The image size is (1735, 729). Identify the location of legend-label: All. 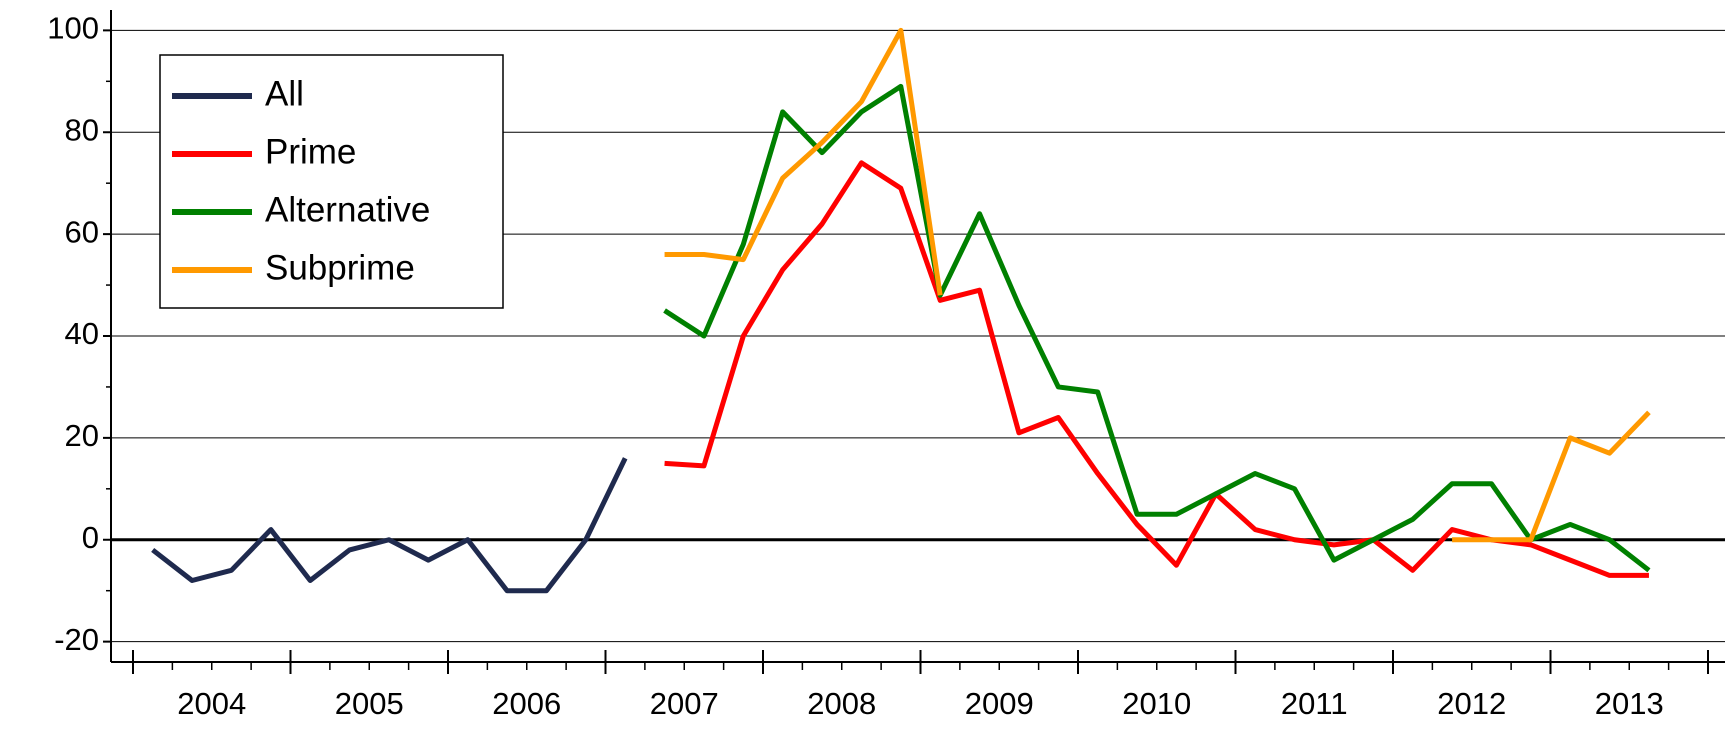
(284, 93).